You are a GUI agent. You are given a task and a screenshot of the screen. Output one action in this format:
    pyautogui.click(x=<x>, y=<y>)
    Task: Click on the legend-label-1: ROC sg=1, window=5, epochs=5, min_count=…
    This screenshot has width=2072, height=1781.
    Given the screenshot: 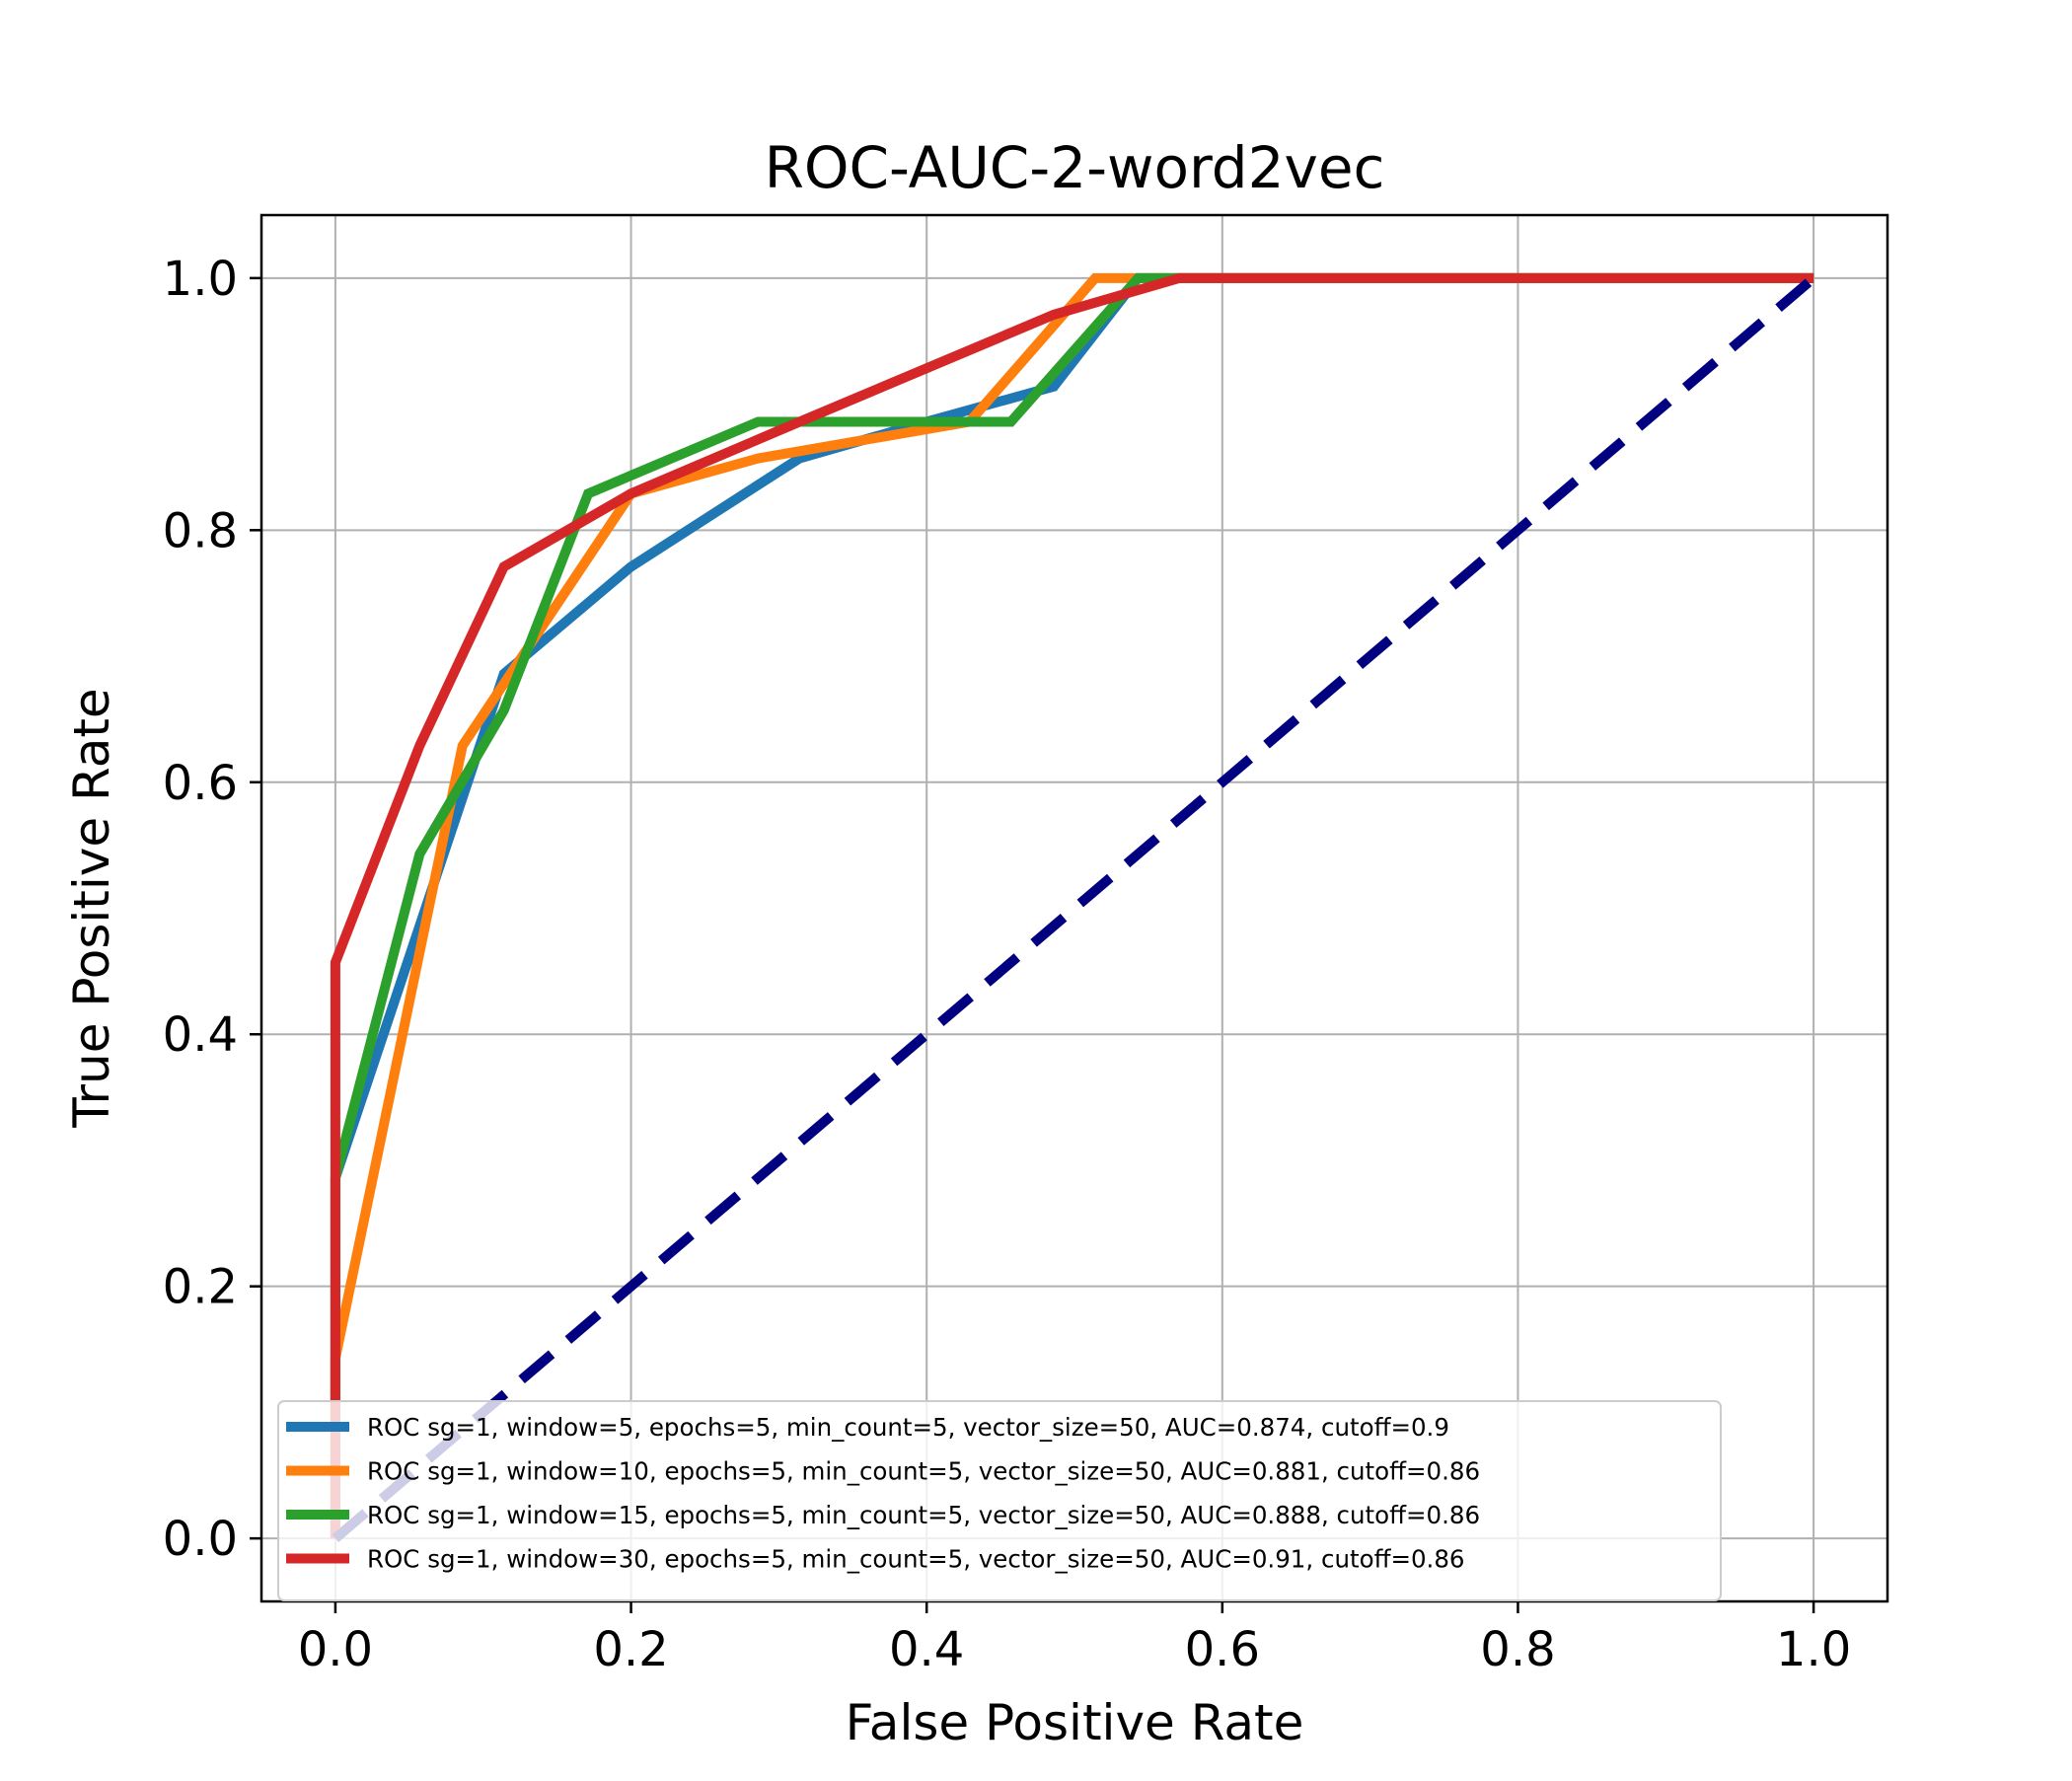 What is the action you would take?
    pyautogui.click(x=908, y=1427)
    